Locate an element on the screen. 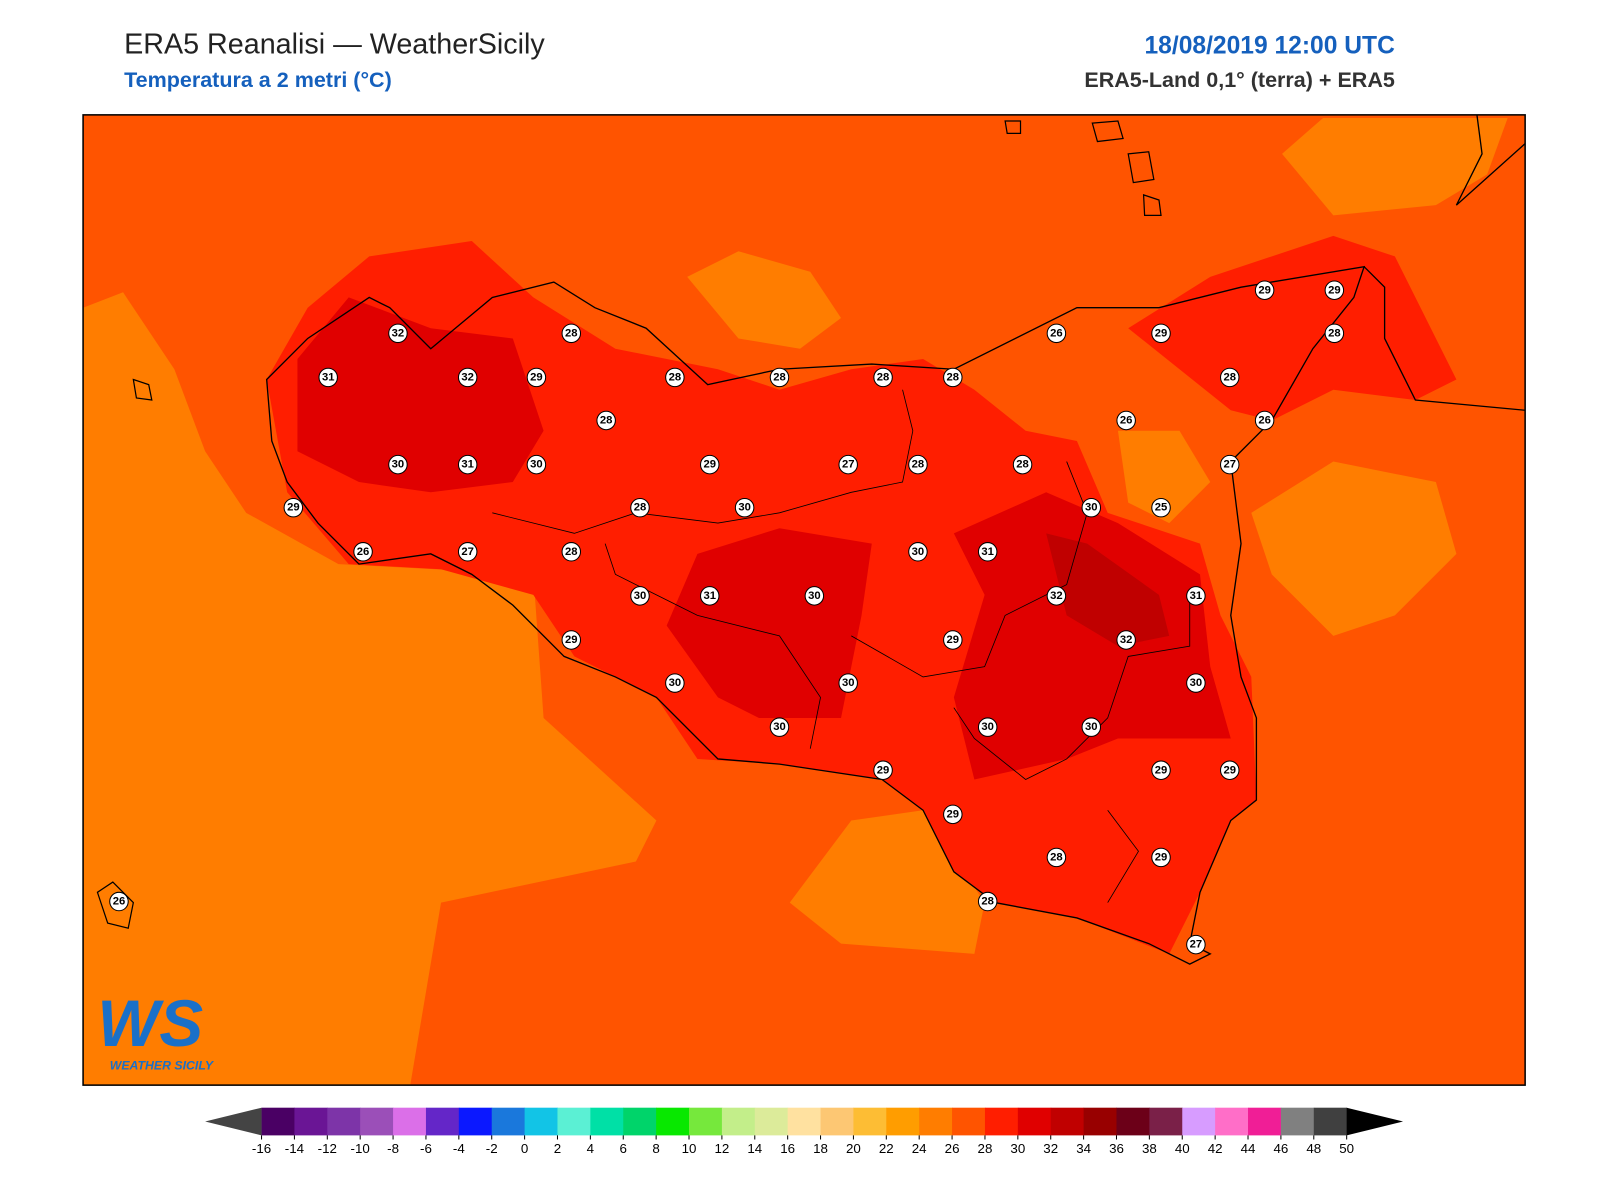 The height and width of the screenshot is (1200, 1600). colorbar-tick-label: 2 is located at coordinates (557, 1148).